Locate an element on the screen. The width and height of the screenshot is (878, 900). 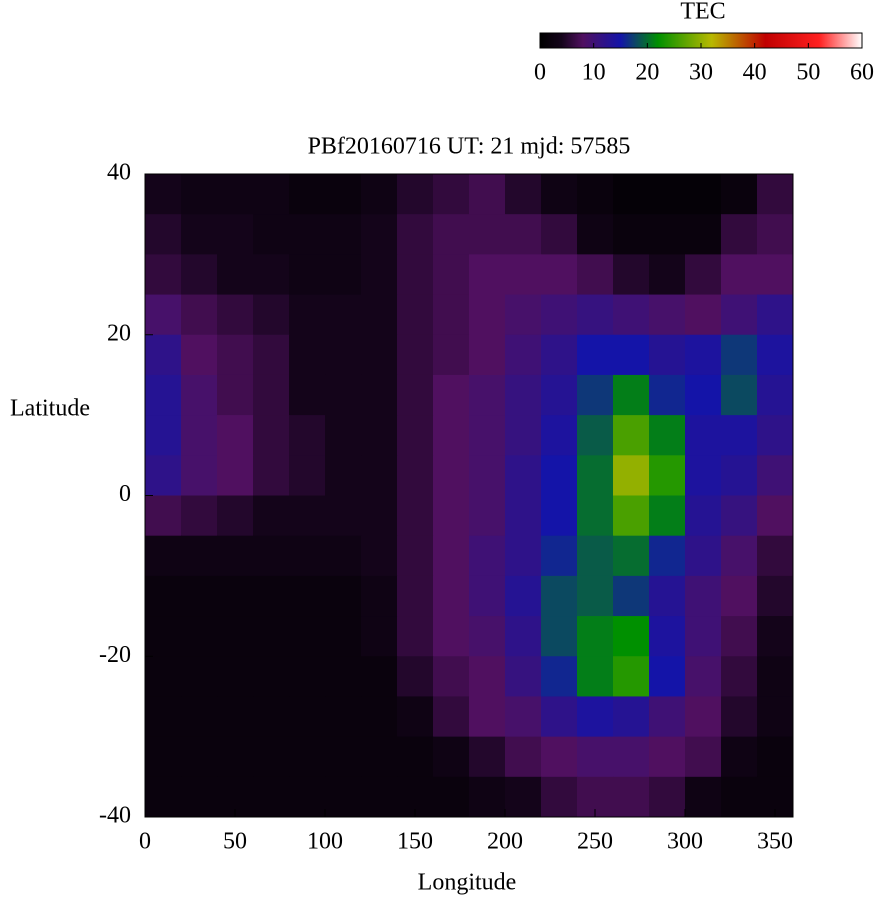
y-tick-label: 20 is located at coordinates (119, 333).